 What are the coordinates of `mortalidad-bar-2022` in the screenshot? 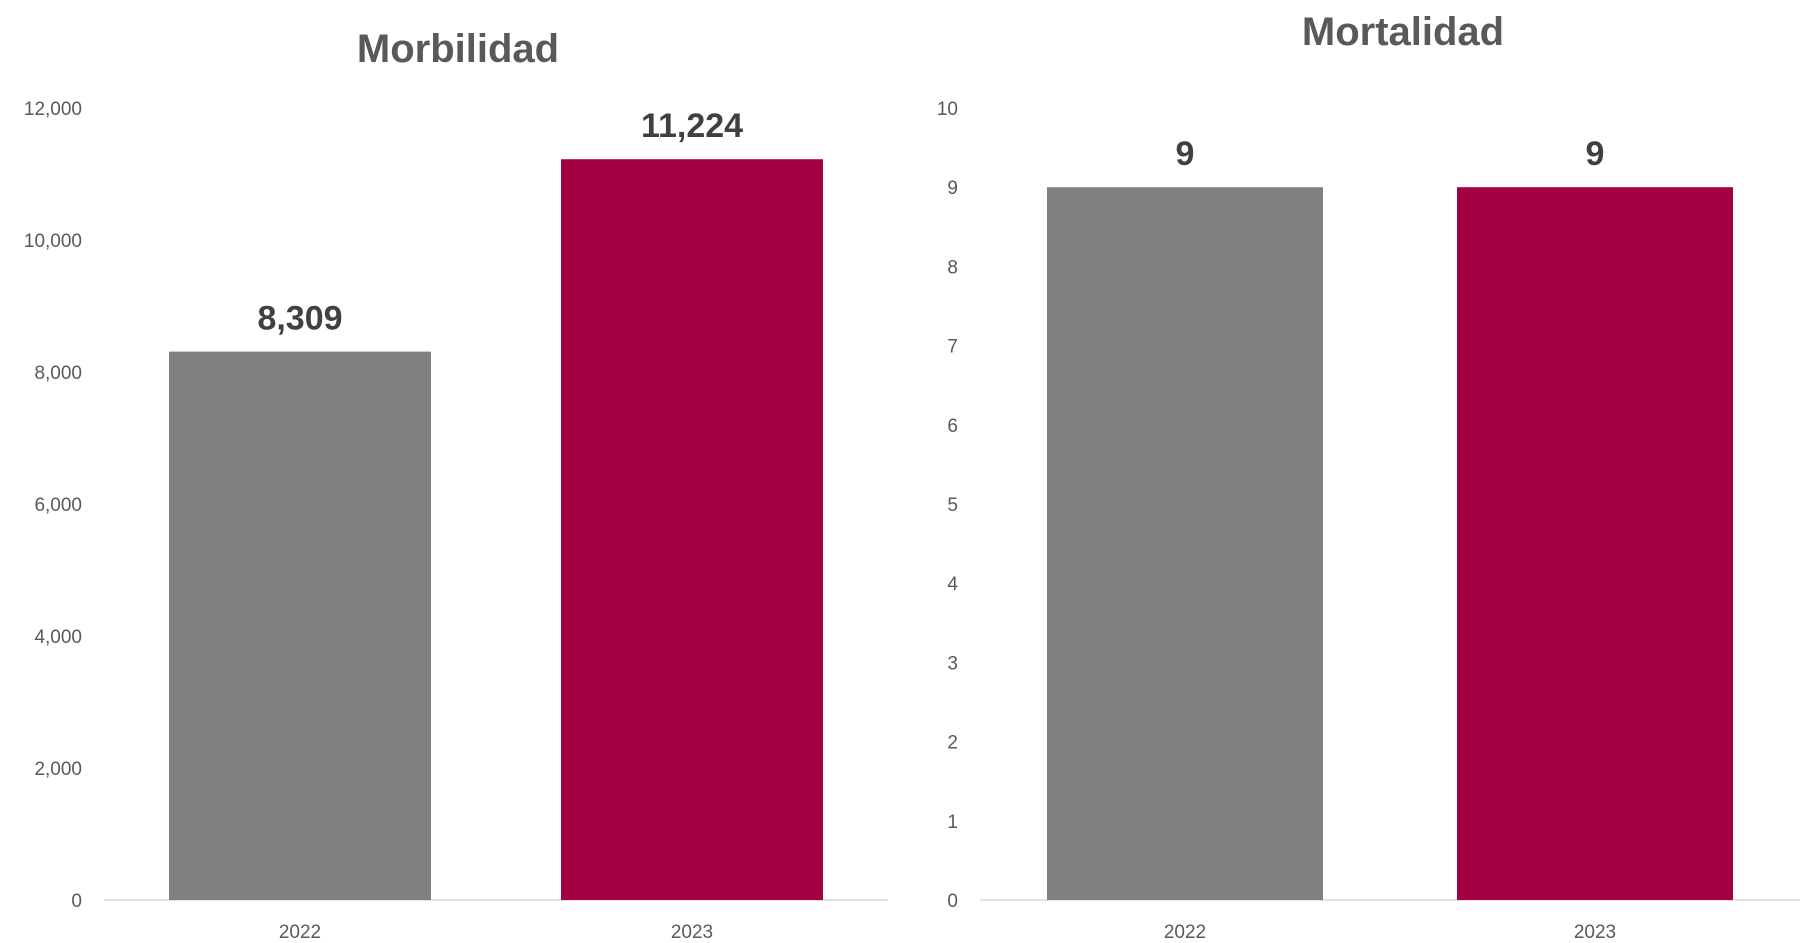 It's located at (1185, 543).